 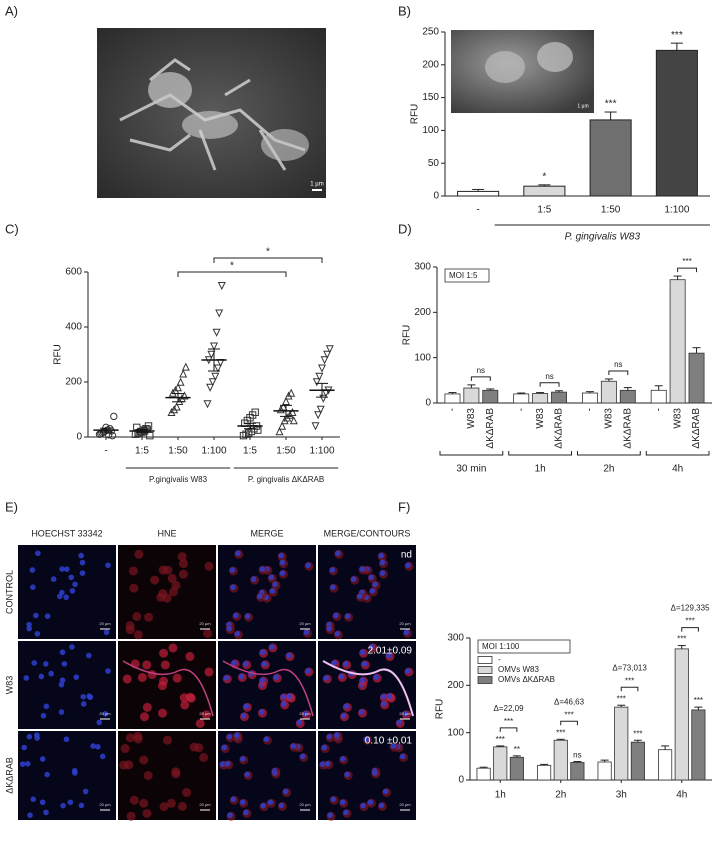 I want to click on bar-label: -, so click(x=521, y=409).